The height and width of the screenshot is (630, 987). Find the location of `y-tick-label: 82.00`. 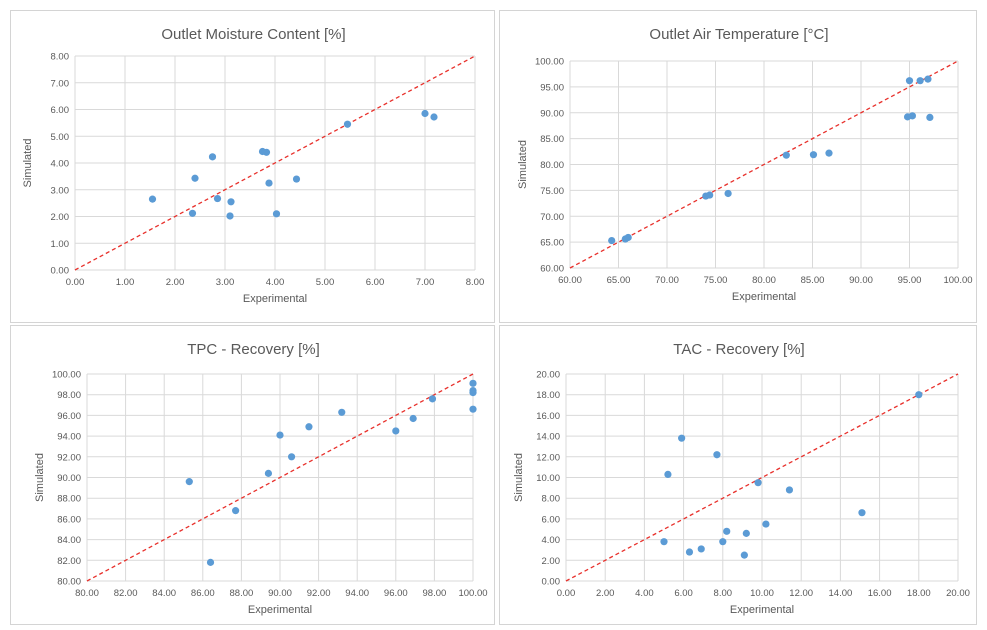

y-tick-label: 82.00 is located at coordinates (69, 561).